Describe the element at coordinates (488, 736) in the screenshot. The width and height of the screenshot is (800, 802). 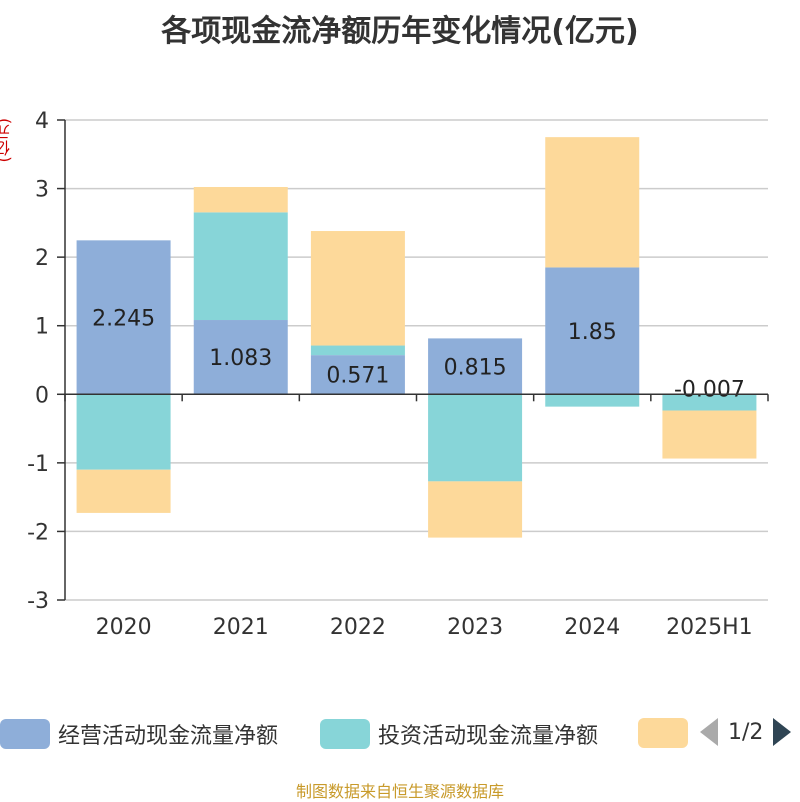
I see `legend-label-investing: 投资活动现金流量净额` at that location.